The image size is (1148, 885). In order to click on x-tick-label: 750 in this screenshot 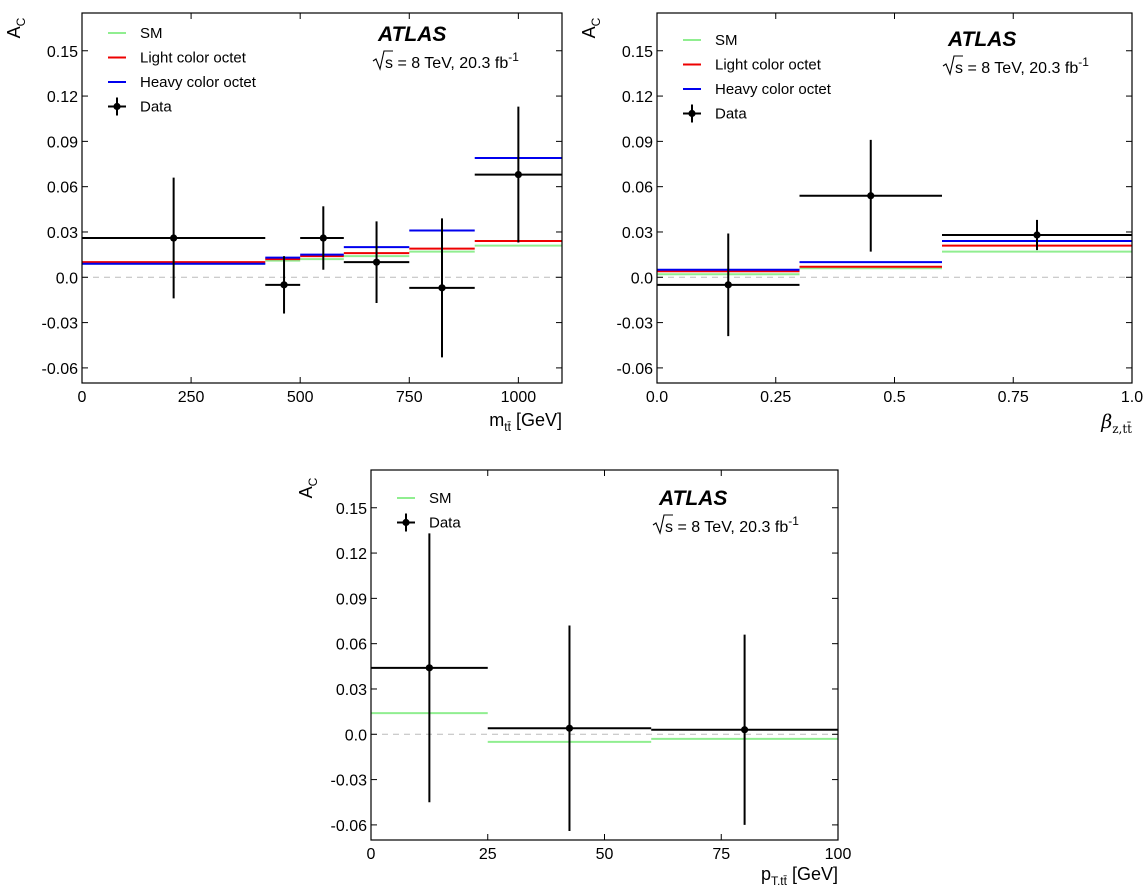, I will do `click(409, 397)`.